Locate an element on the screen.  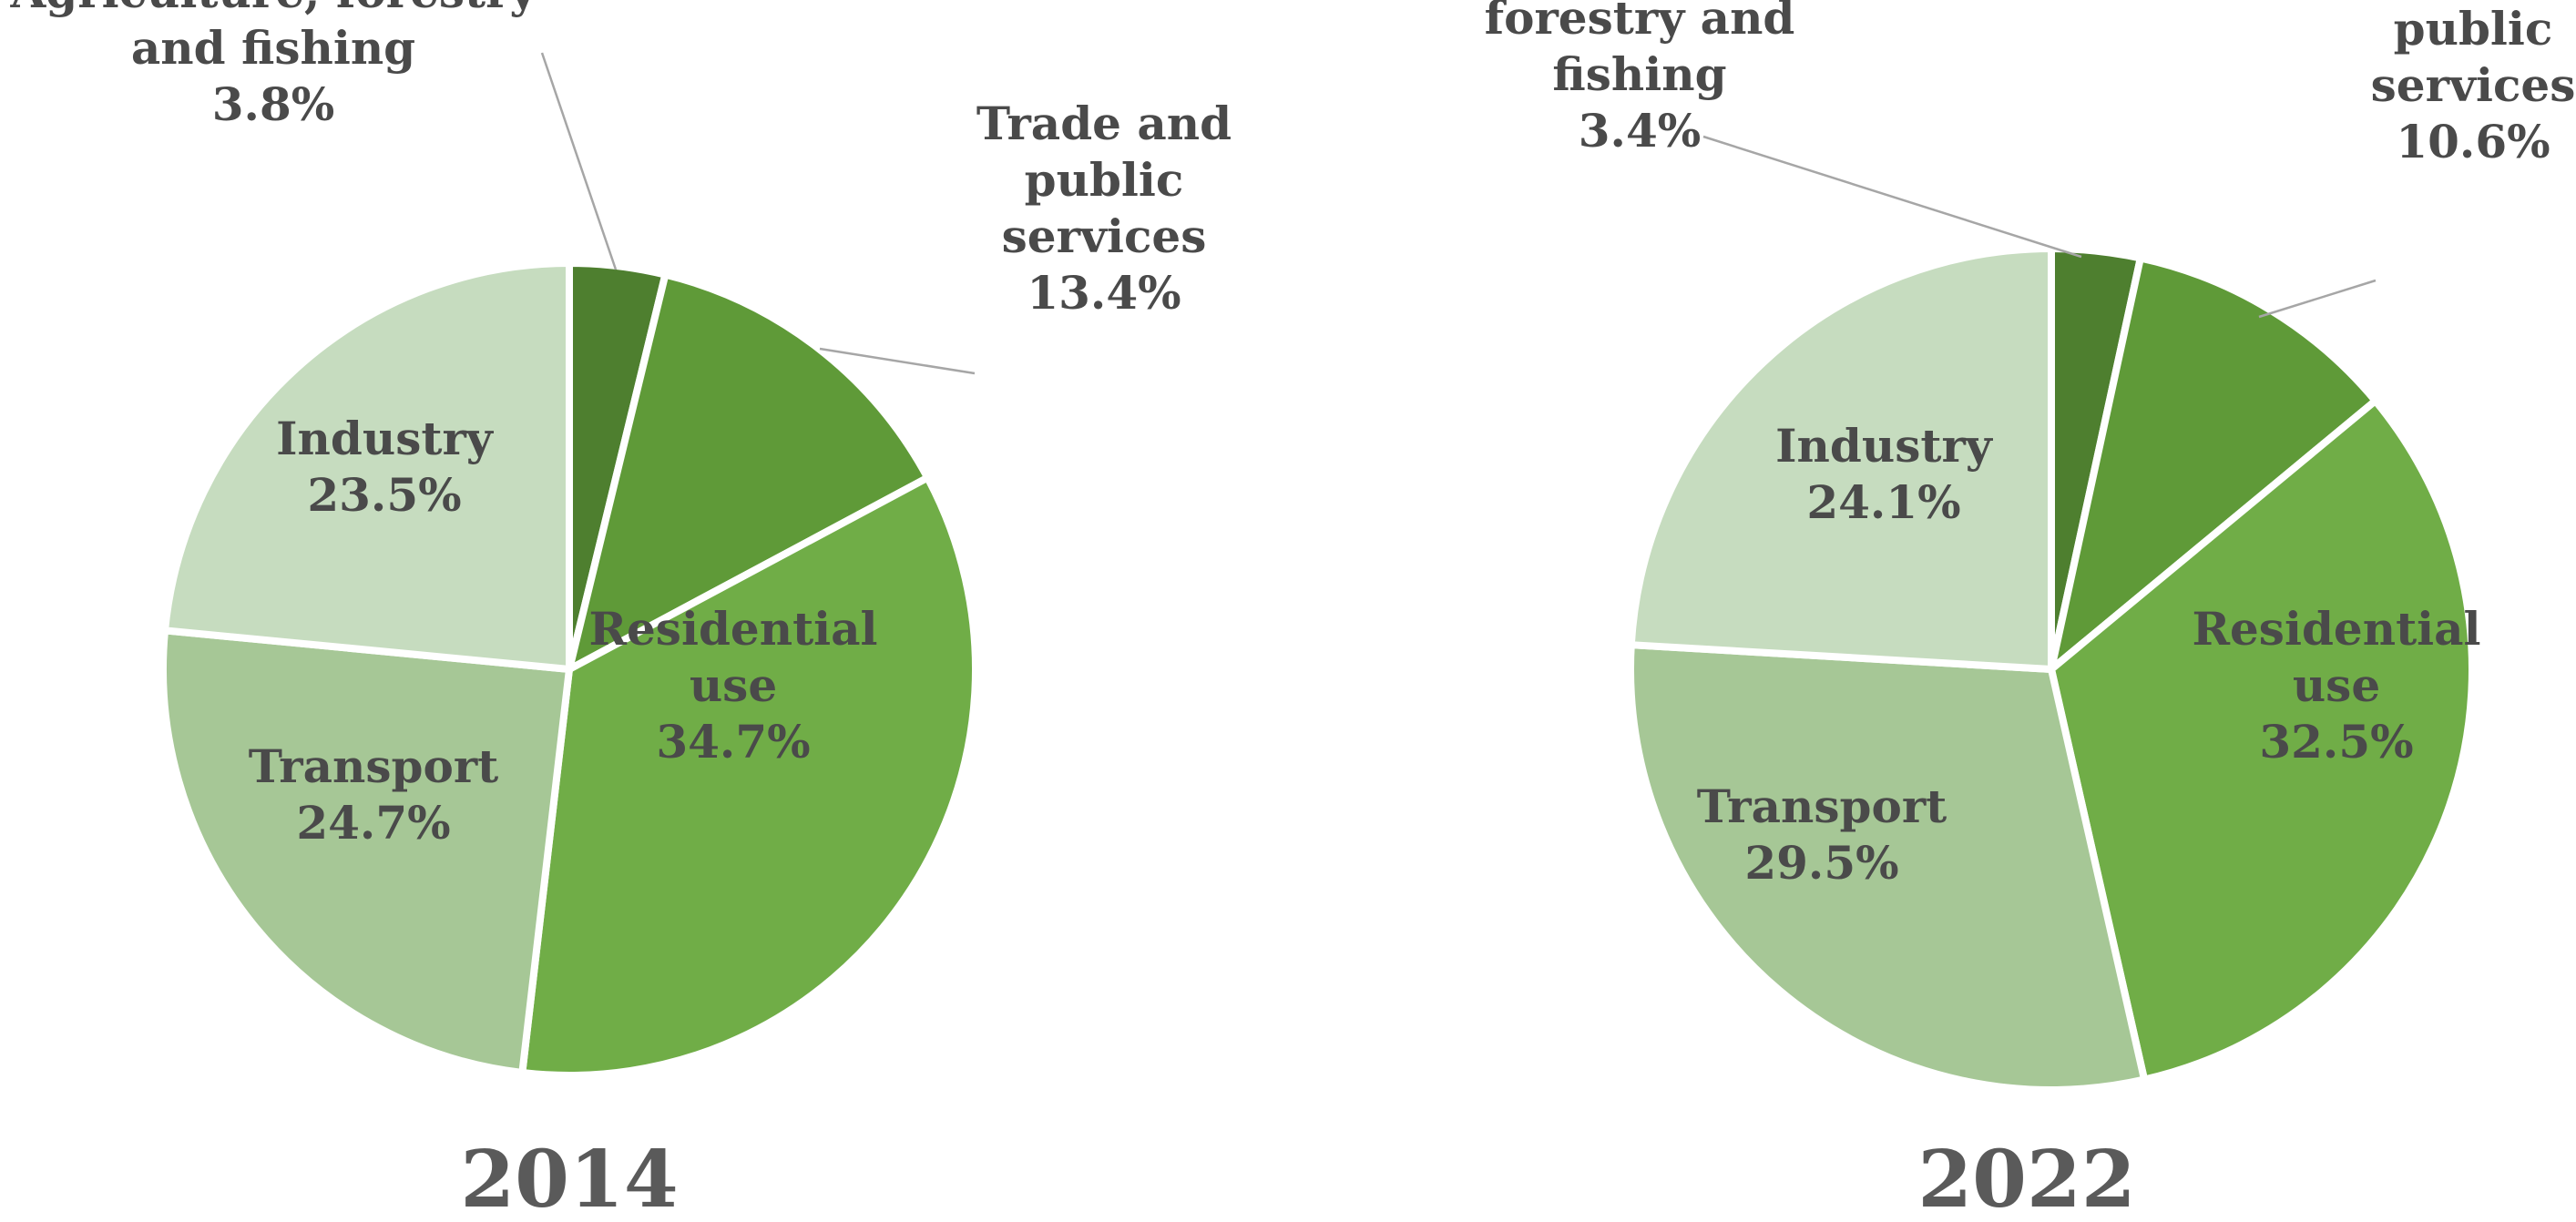
slice-value-label: 10.6% is located at coordinates (2473, 142).